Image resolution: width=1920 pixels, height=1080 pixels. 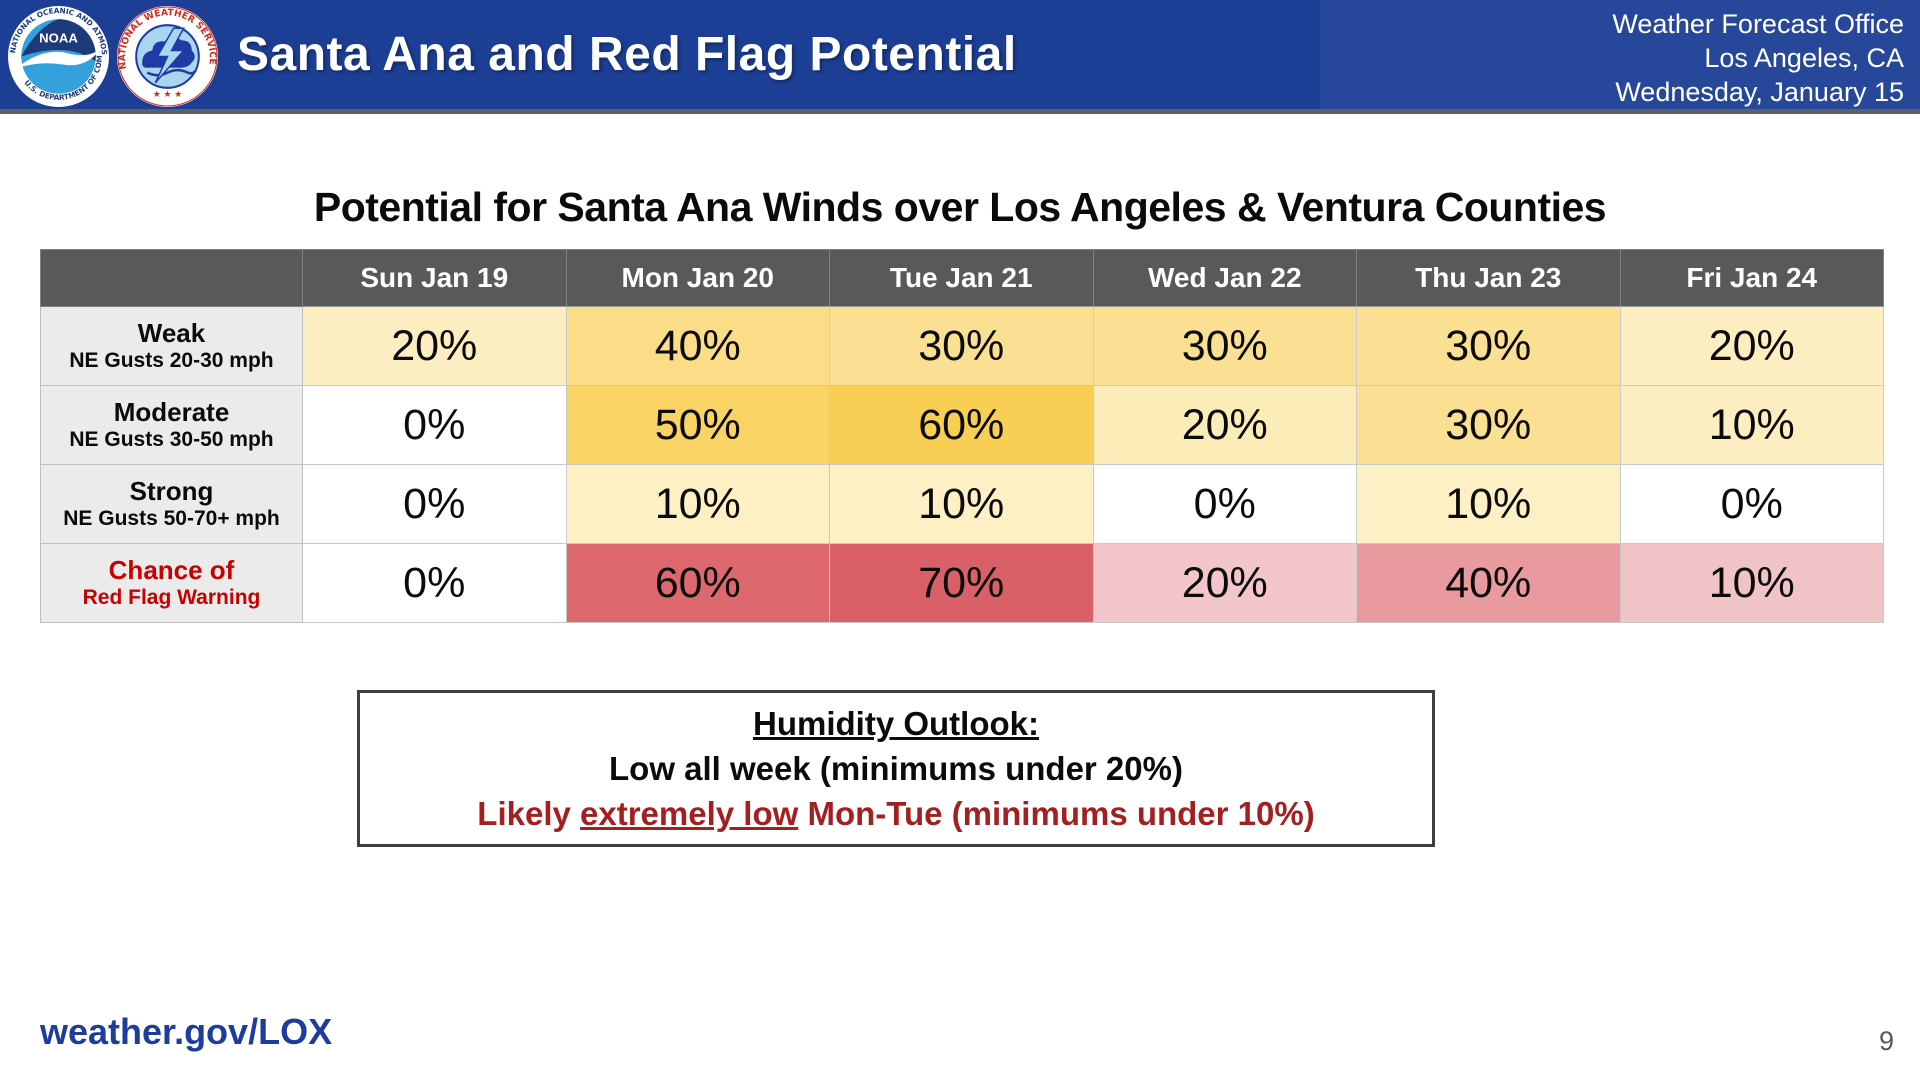 I want to click on office-line-1: Weather Forecast Office, so click(x=1758, y=24).